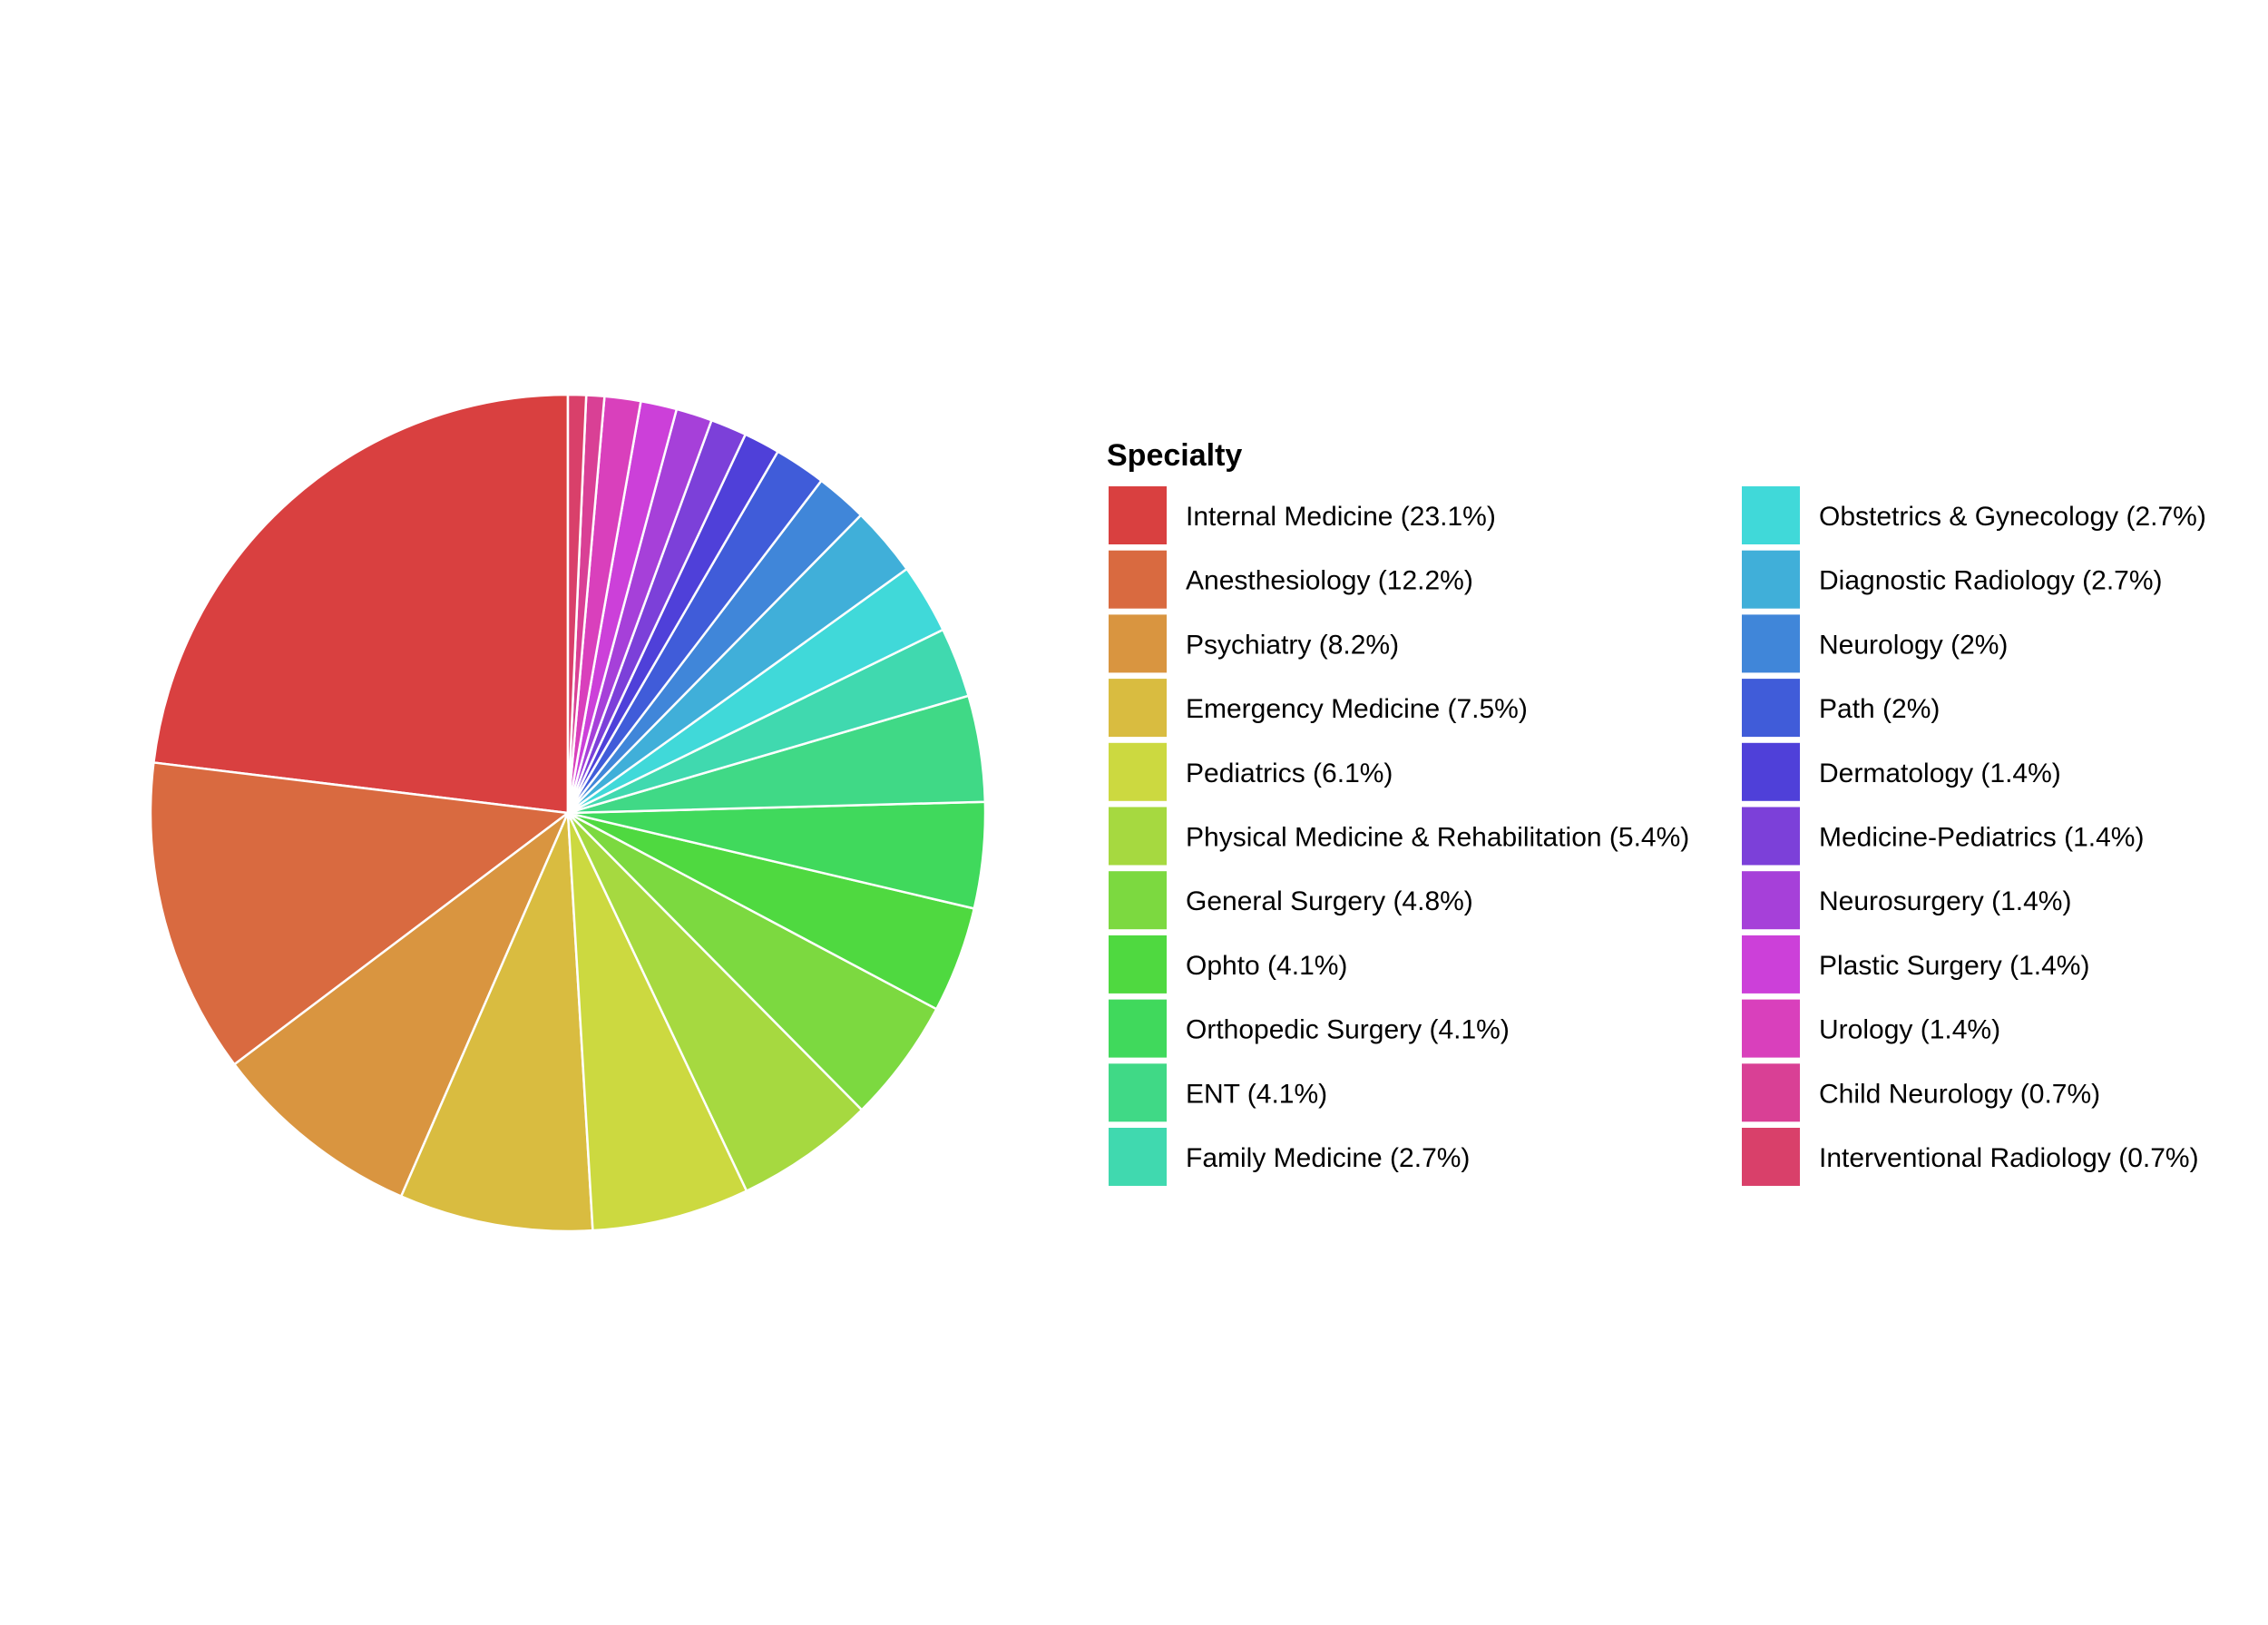 This screenshot has width=2268, height=1625. I want to click on legend-label: Medicine-Pediatrics (1.4%), so click(1982, 838).